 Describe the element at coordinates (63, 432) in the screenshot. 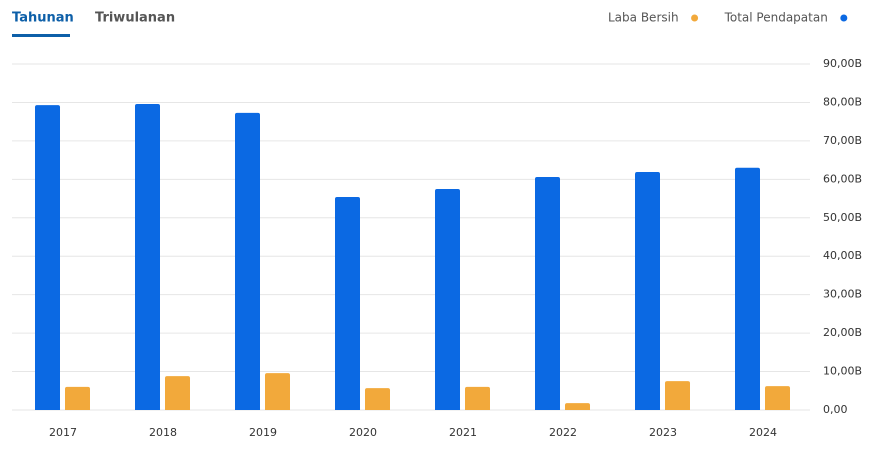

I see `x-tick-label: 2017` at that location.